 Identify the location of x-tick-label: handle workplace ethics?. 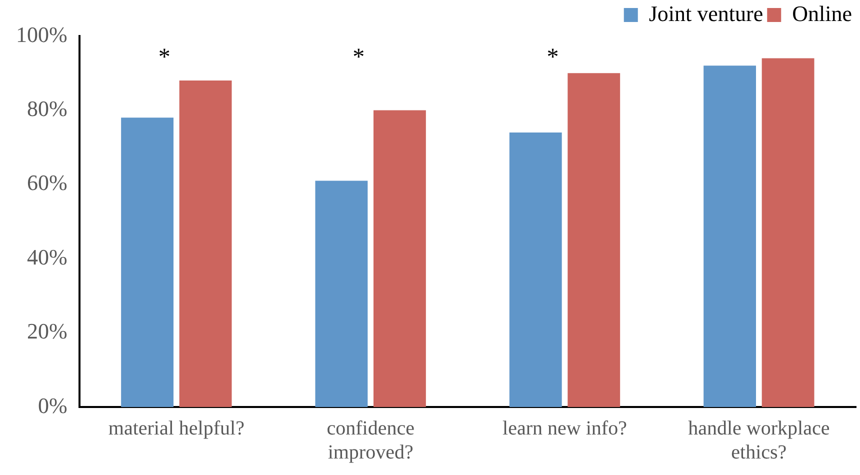
(759, 440).